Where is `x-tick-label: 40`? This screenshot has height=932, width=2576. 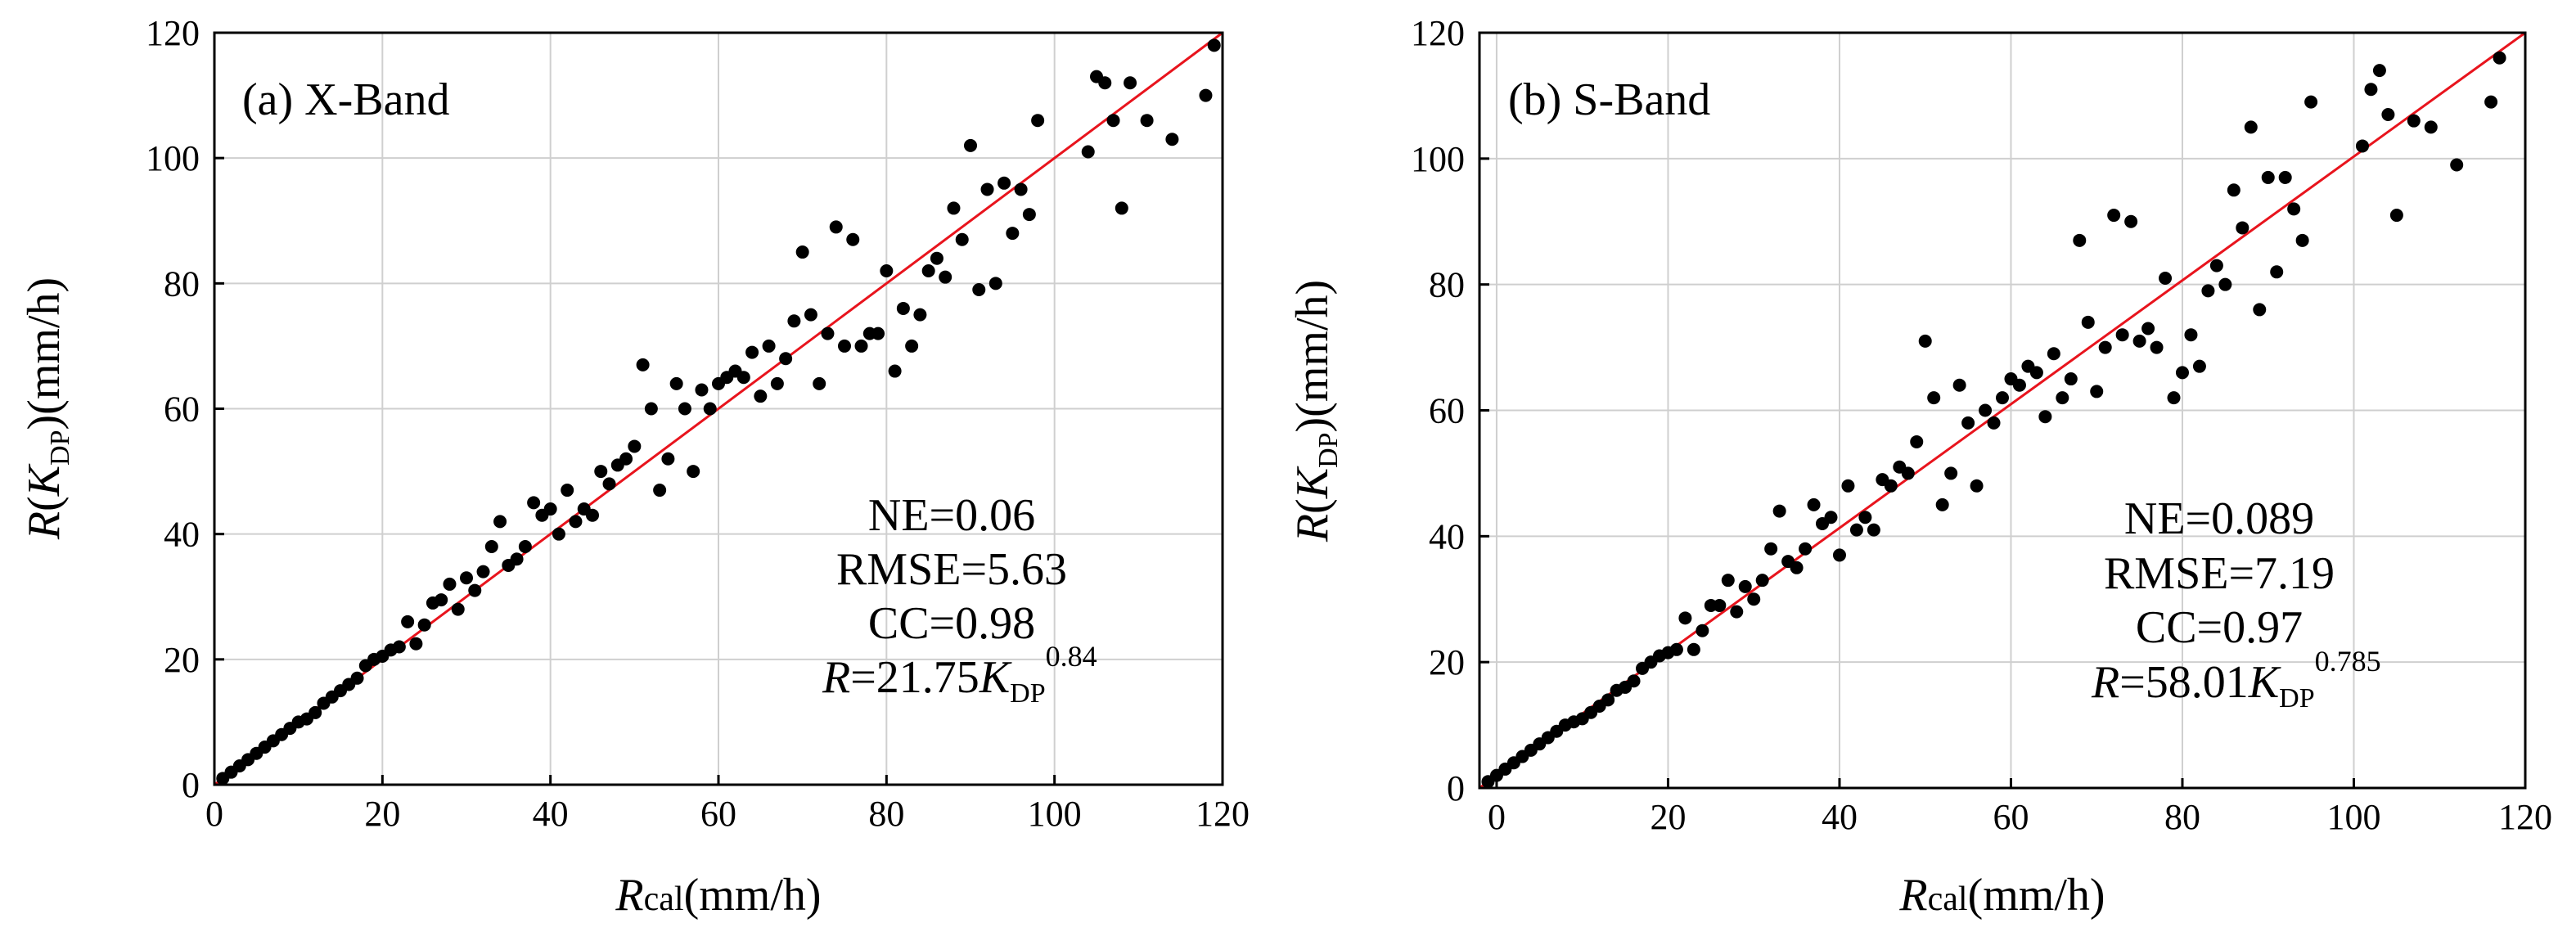 x-tick-label: 40 is located at coordinates (551, 814).